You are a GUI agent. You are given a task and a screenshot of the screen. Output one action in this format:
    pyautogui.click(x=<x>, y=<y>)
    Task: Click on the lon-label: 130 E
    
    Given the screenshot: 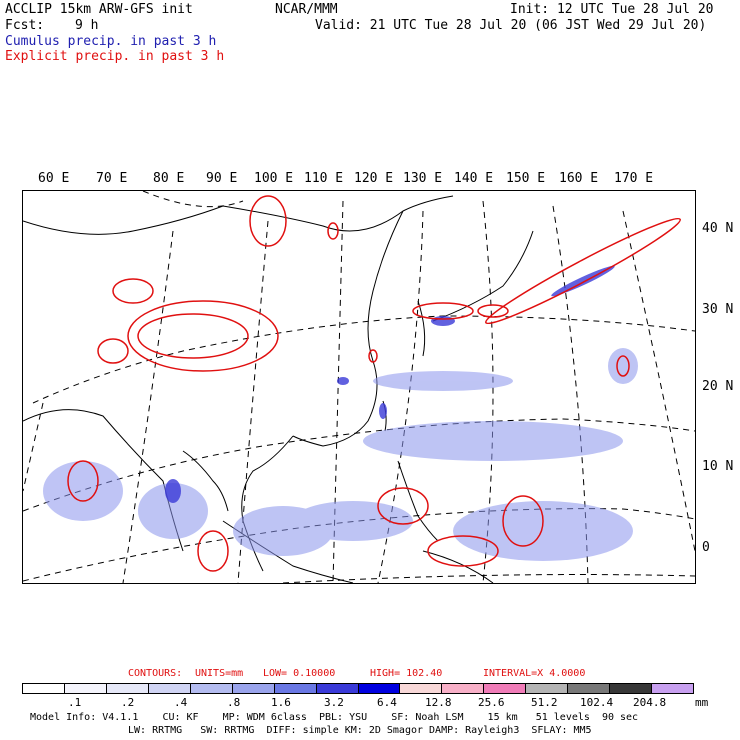 What is the action you would take?
    pyautogui.click(x=423, y=178)
    